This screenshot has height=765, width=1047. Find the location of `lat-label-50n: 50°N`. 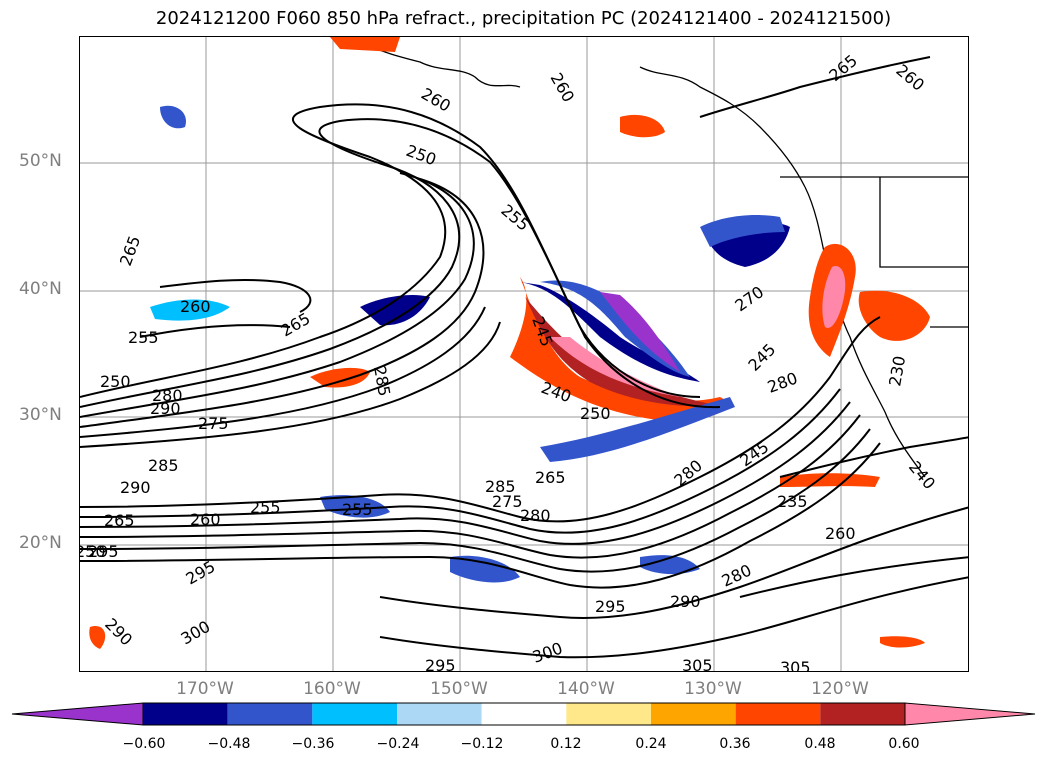

lat-label-50n: 50°N is located at coordinates (40, 161).